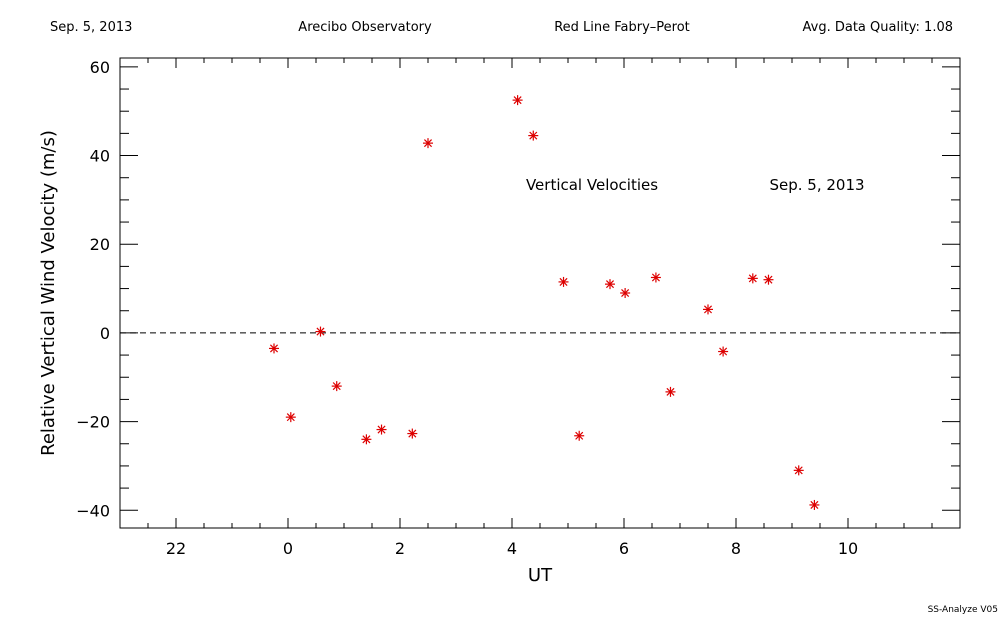 The height and width of the screenshot is (629, 1000). I want to click on x-tick-label: 6, so click(624, 548).